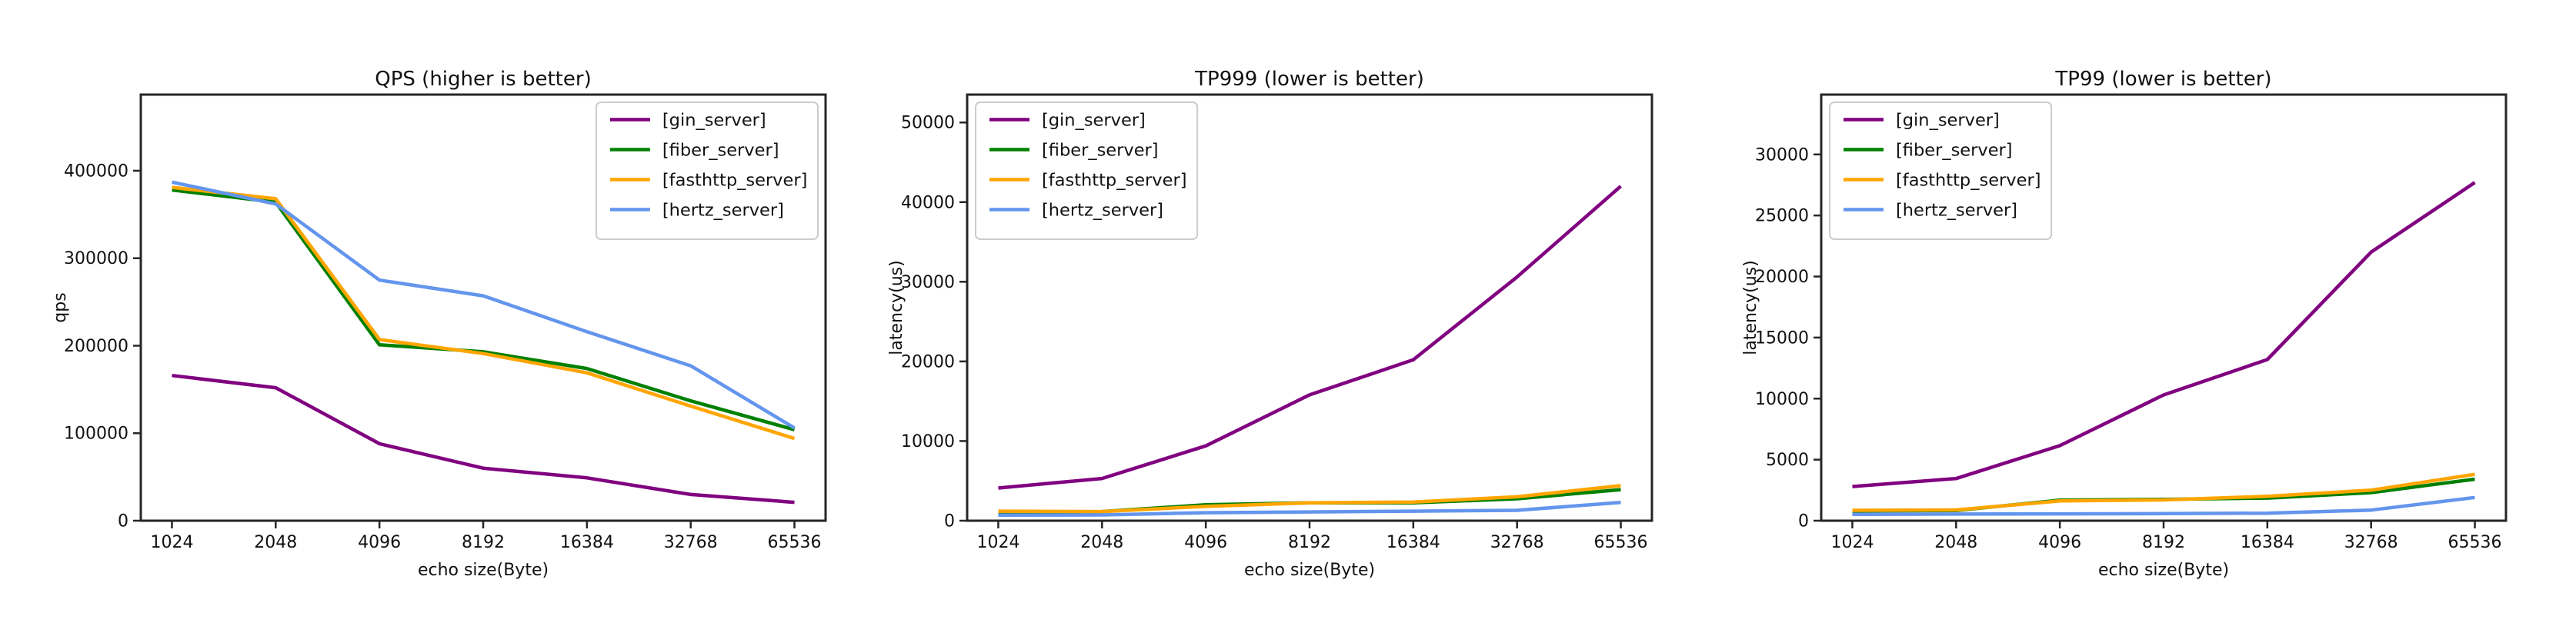 The width and height of the screenshot is (2576, 623). Describe the element at coordinates (2163, 79) in the screenshot. I see `chart-title: TP99 (lower is better)` at that location.